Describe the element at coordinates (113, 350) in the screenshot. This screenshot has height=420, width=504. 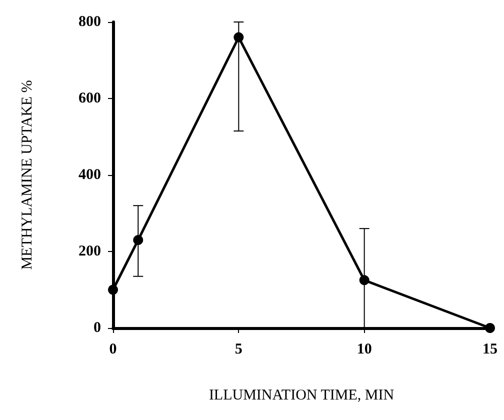
I see `x-tick-label: 0` at that location.